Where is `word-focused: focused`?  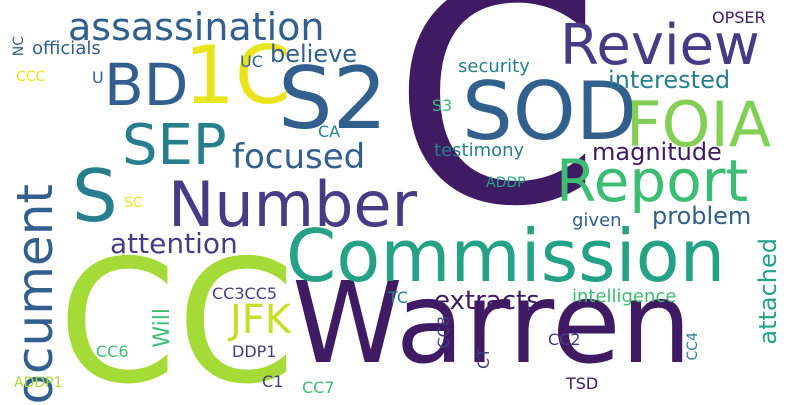 word-focused: focused is located at coordinates (299, 157).